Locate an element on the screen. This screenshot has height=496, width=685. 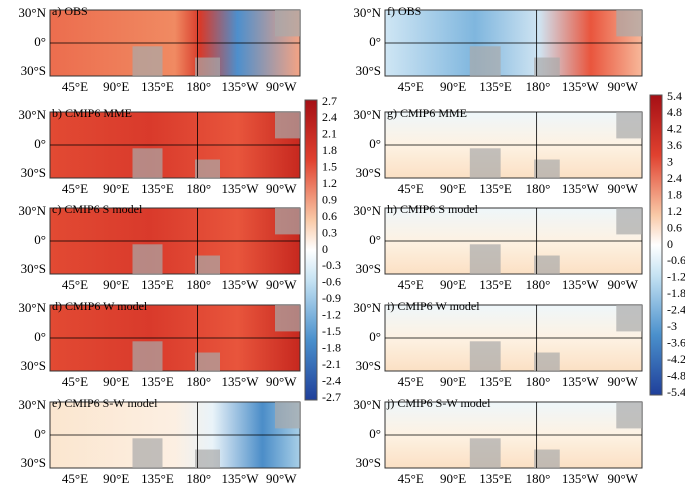
colorbar-tick-label: -3.6 is located at coordinates (676, 342).